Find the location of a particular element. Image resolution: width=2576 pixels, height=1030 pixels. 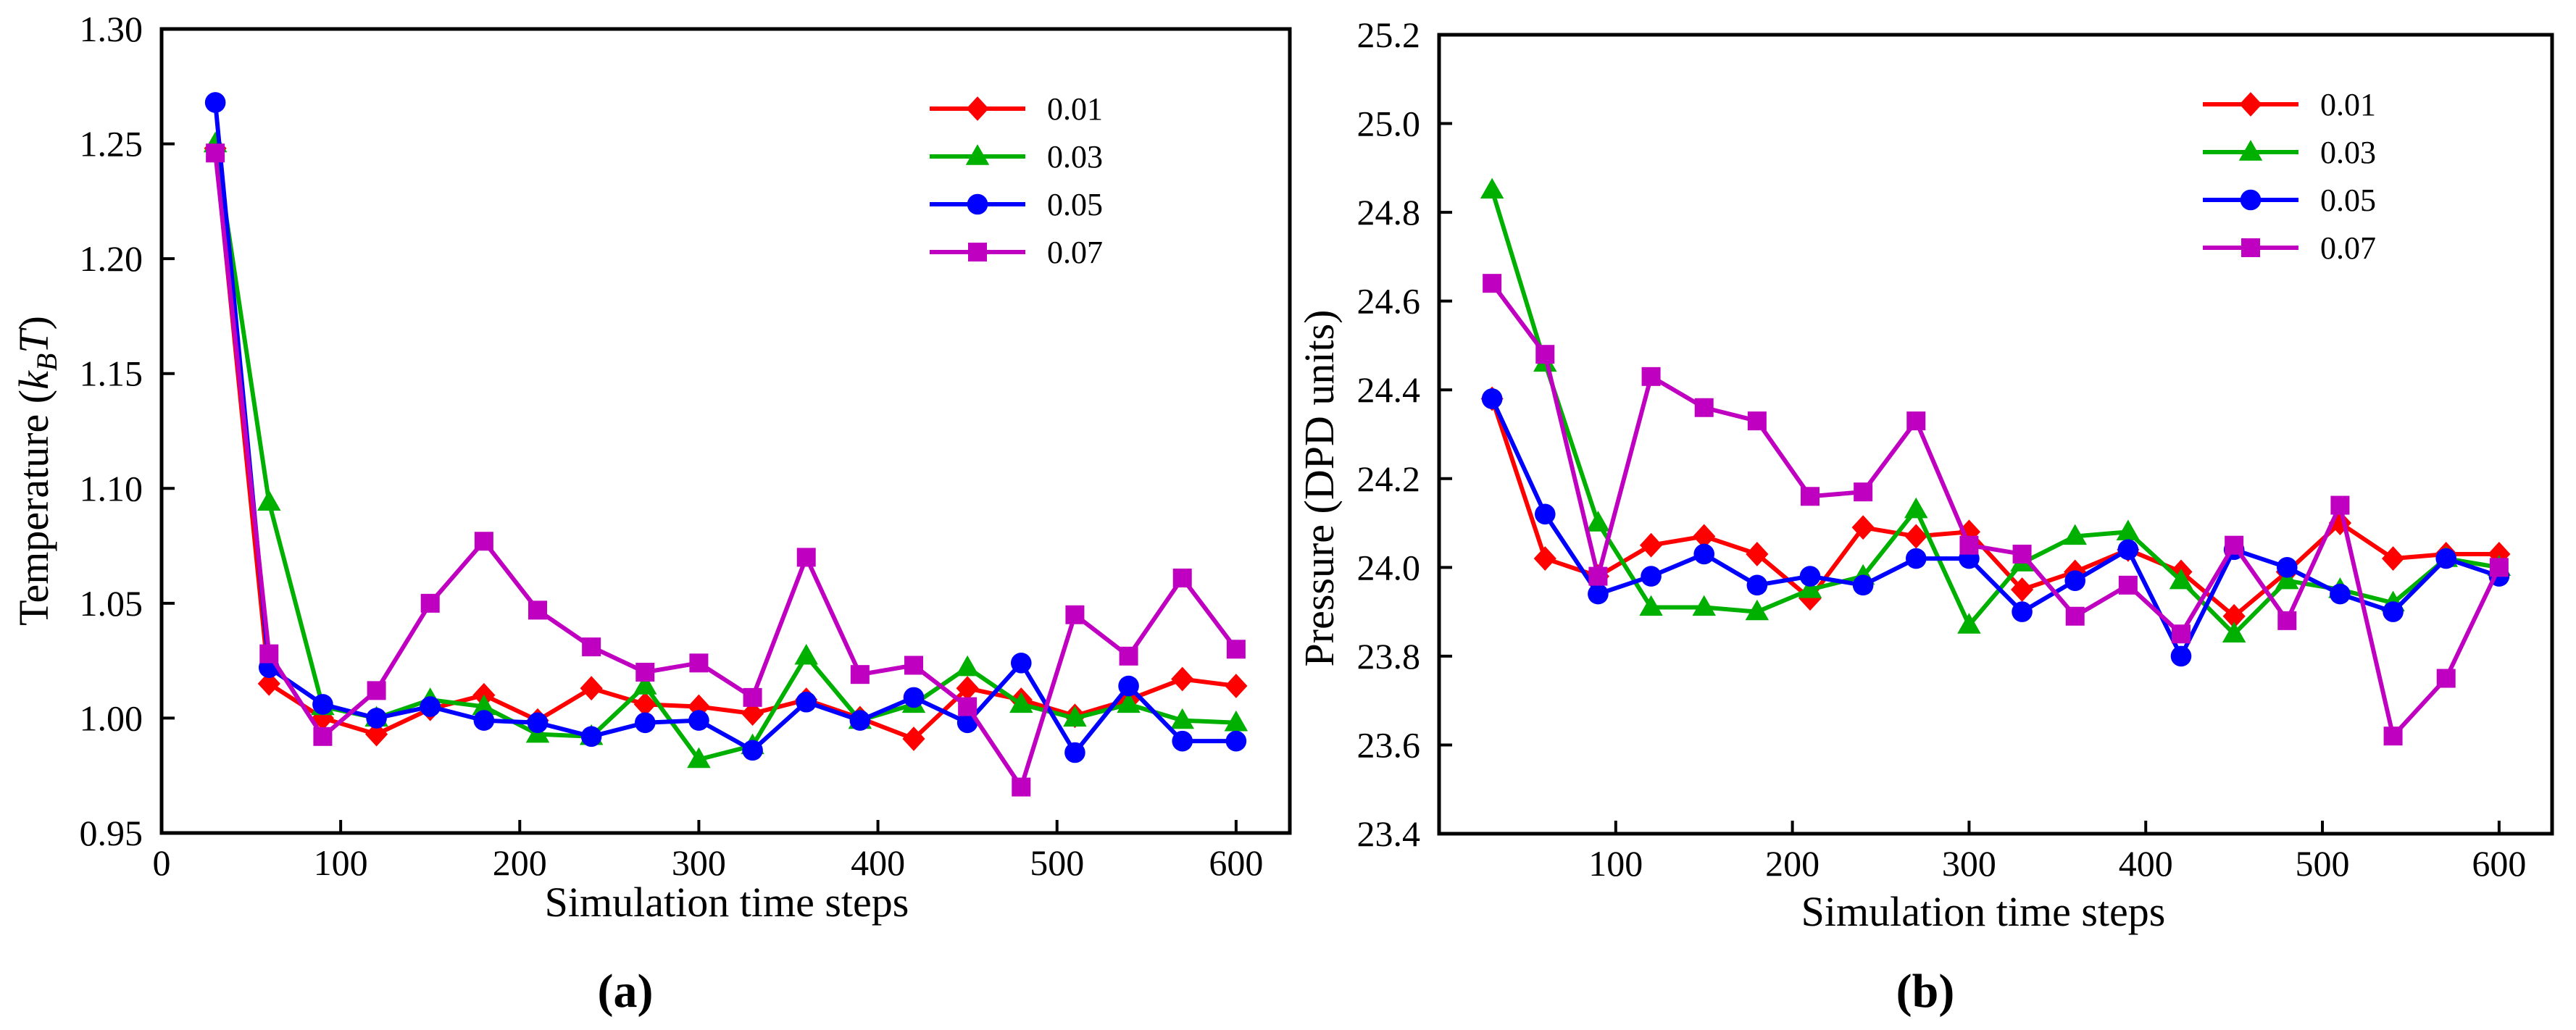

x-tick-label: 500 is located at coordinates (1057, 862).